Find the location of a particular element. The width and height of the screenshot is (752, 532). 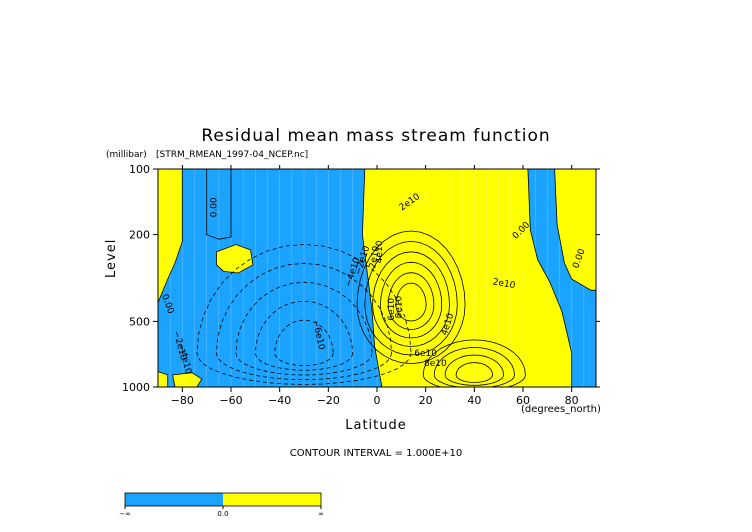

y-tick-label: 1000 is located at coordinates (136, 387).